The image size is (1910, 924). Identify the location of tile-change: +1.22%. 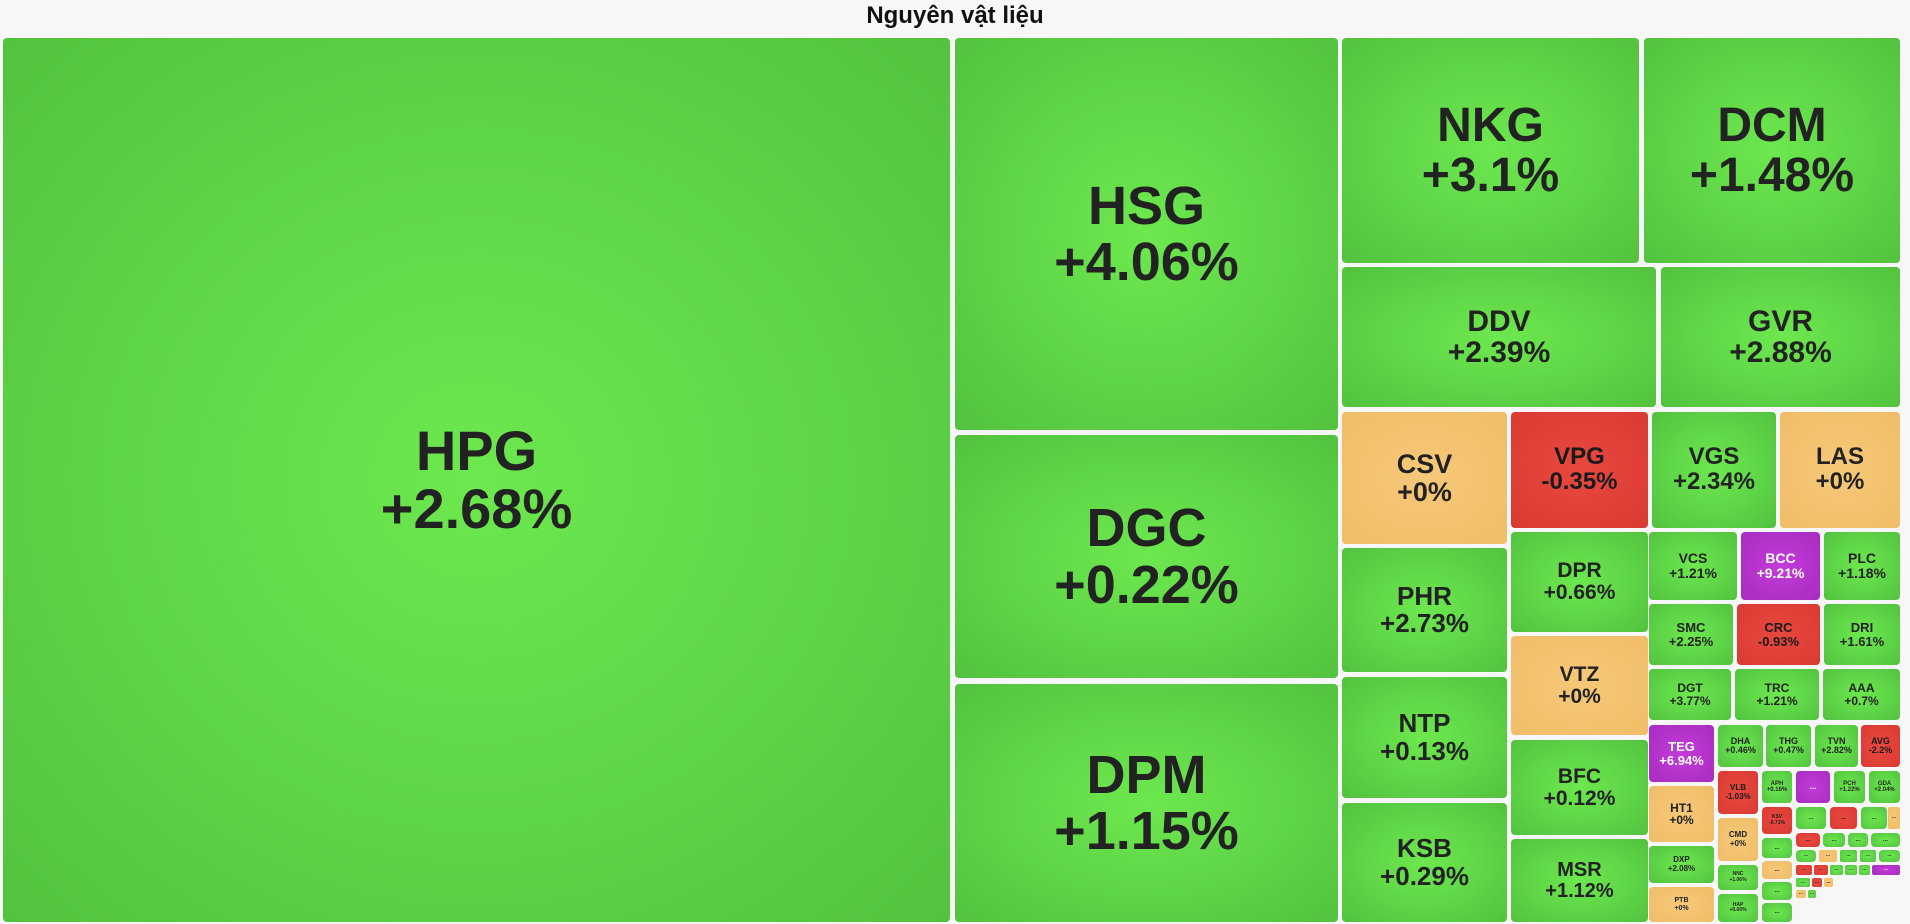
(1849, 790).